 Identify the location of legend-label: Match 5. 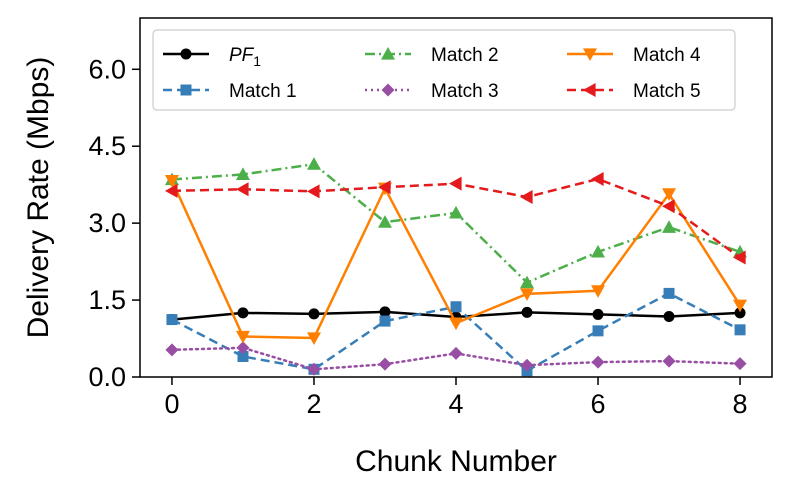
(667, 91).